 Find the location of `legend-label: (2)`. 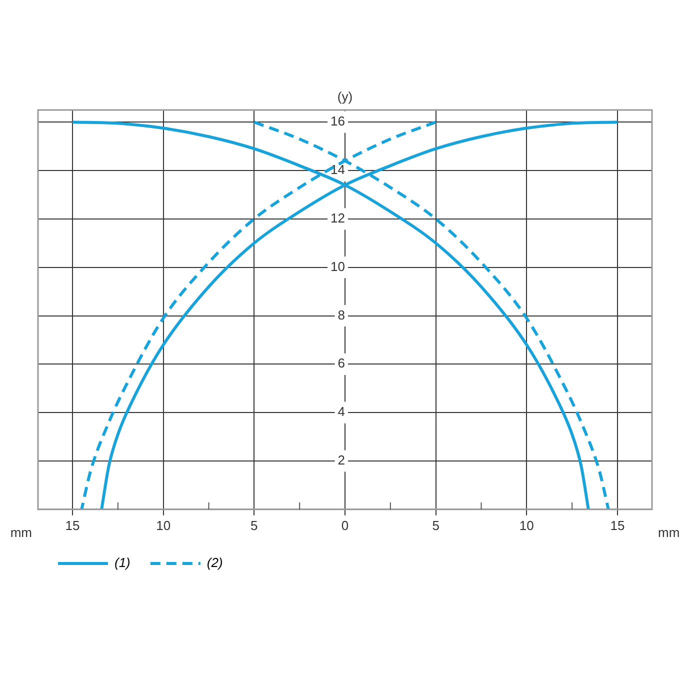

legend-label: (2) is located at coordinates (214, 562).